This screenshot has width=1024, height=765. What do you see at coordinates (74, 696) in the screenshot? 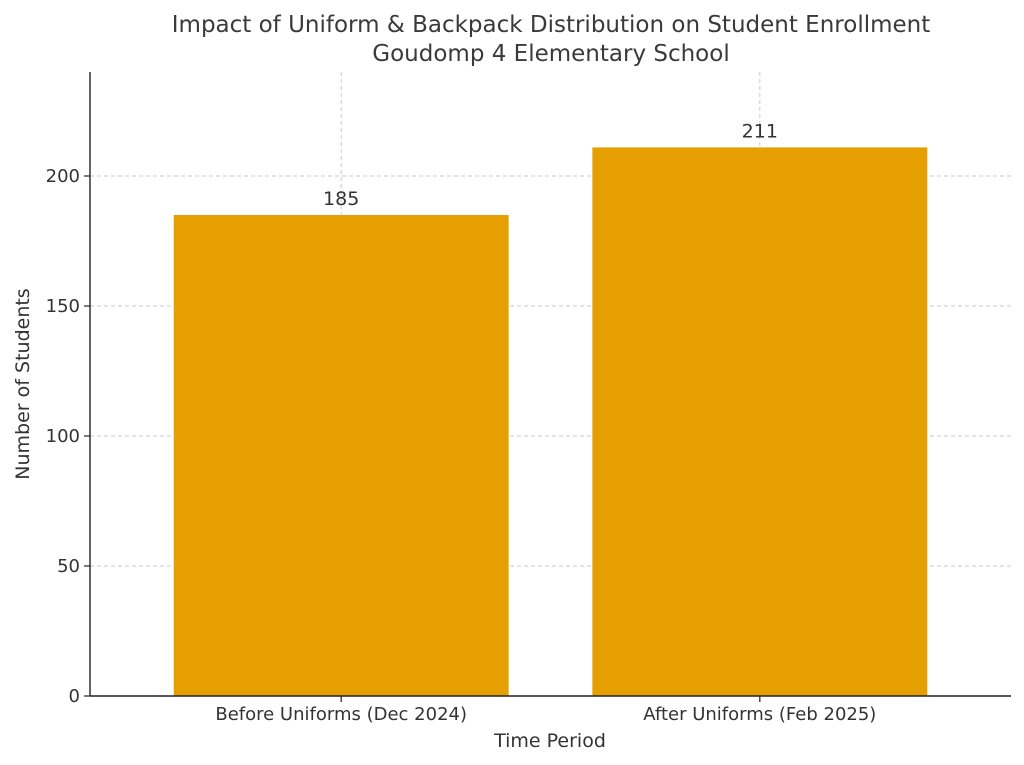
I see `y-tick-label: 0` at bounding box center [74, 696].